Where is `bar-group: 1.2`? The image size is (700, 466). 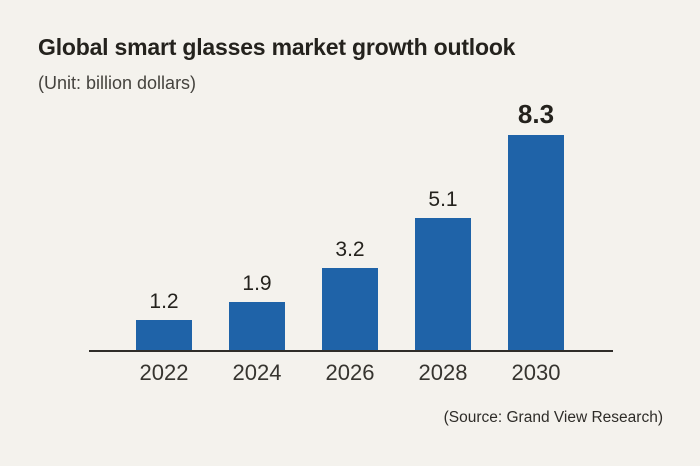
bar-group: 1.2 is located at coordinates (164, 321).